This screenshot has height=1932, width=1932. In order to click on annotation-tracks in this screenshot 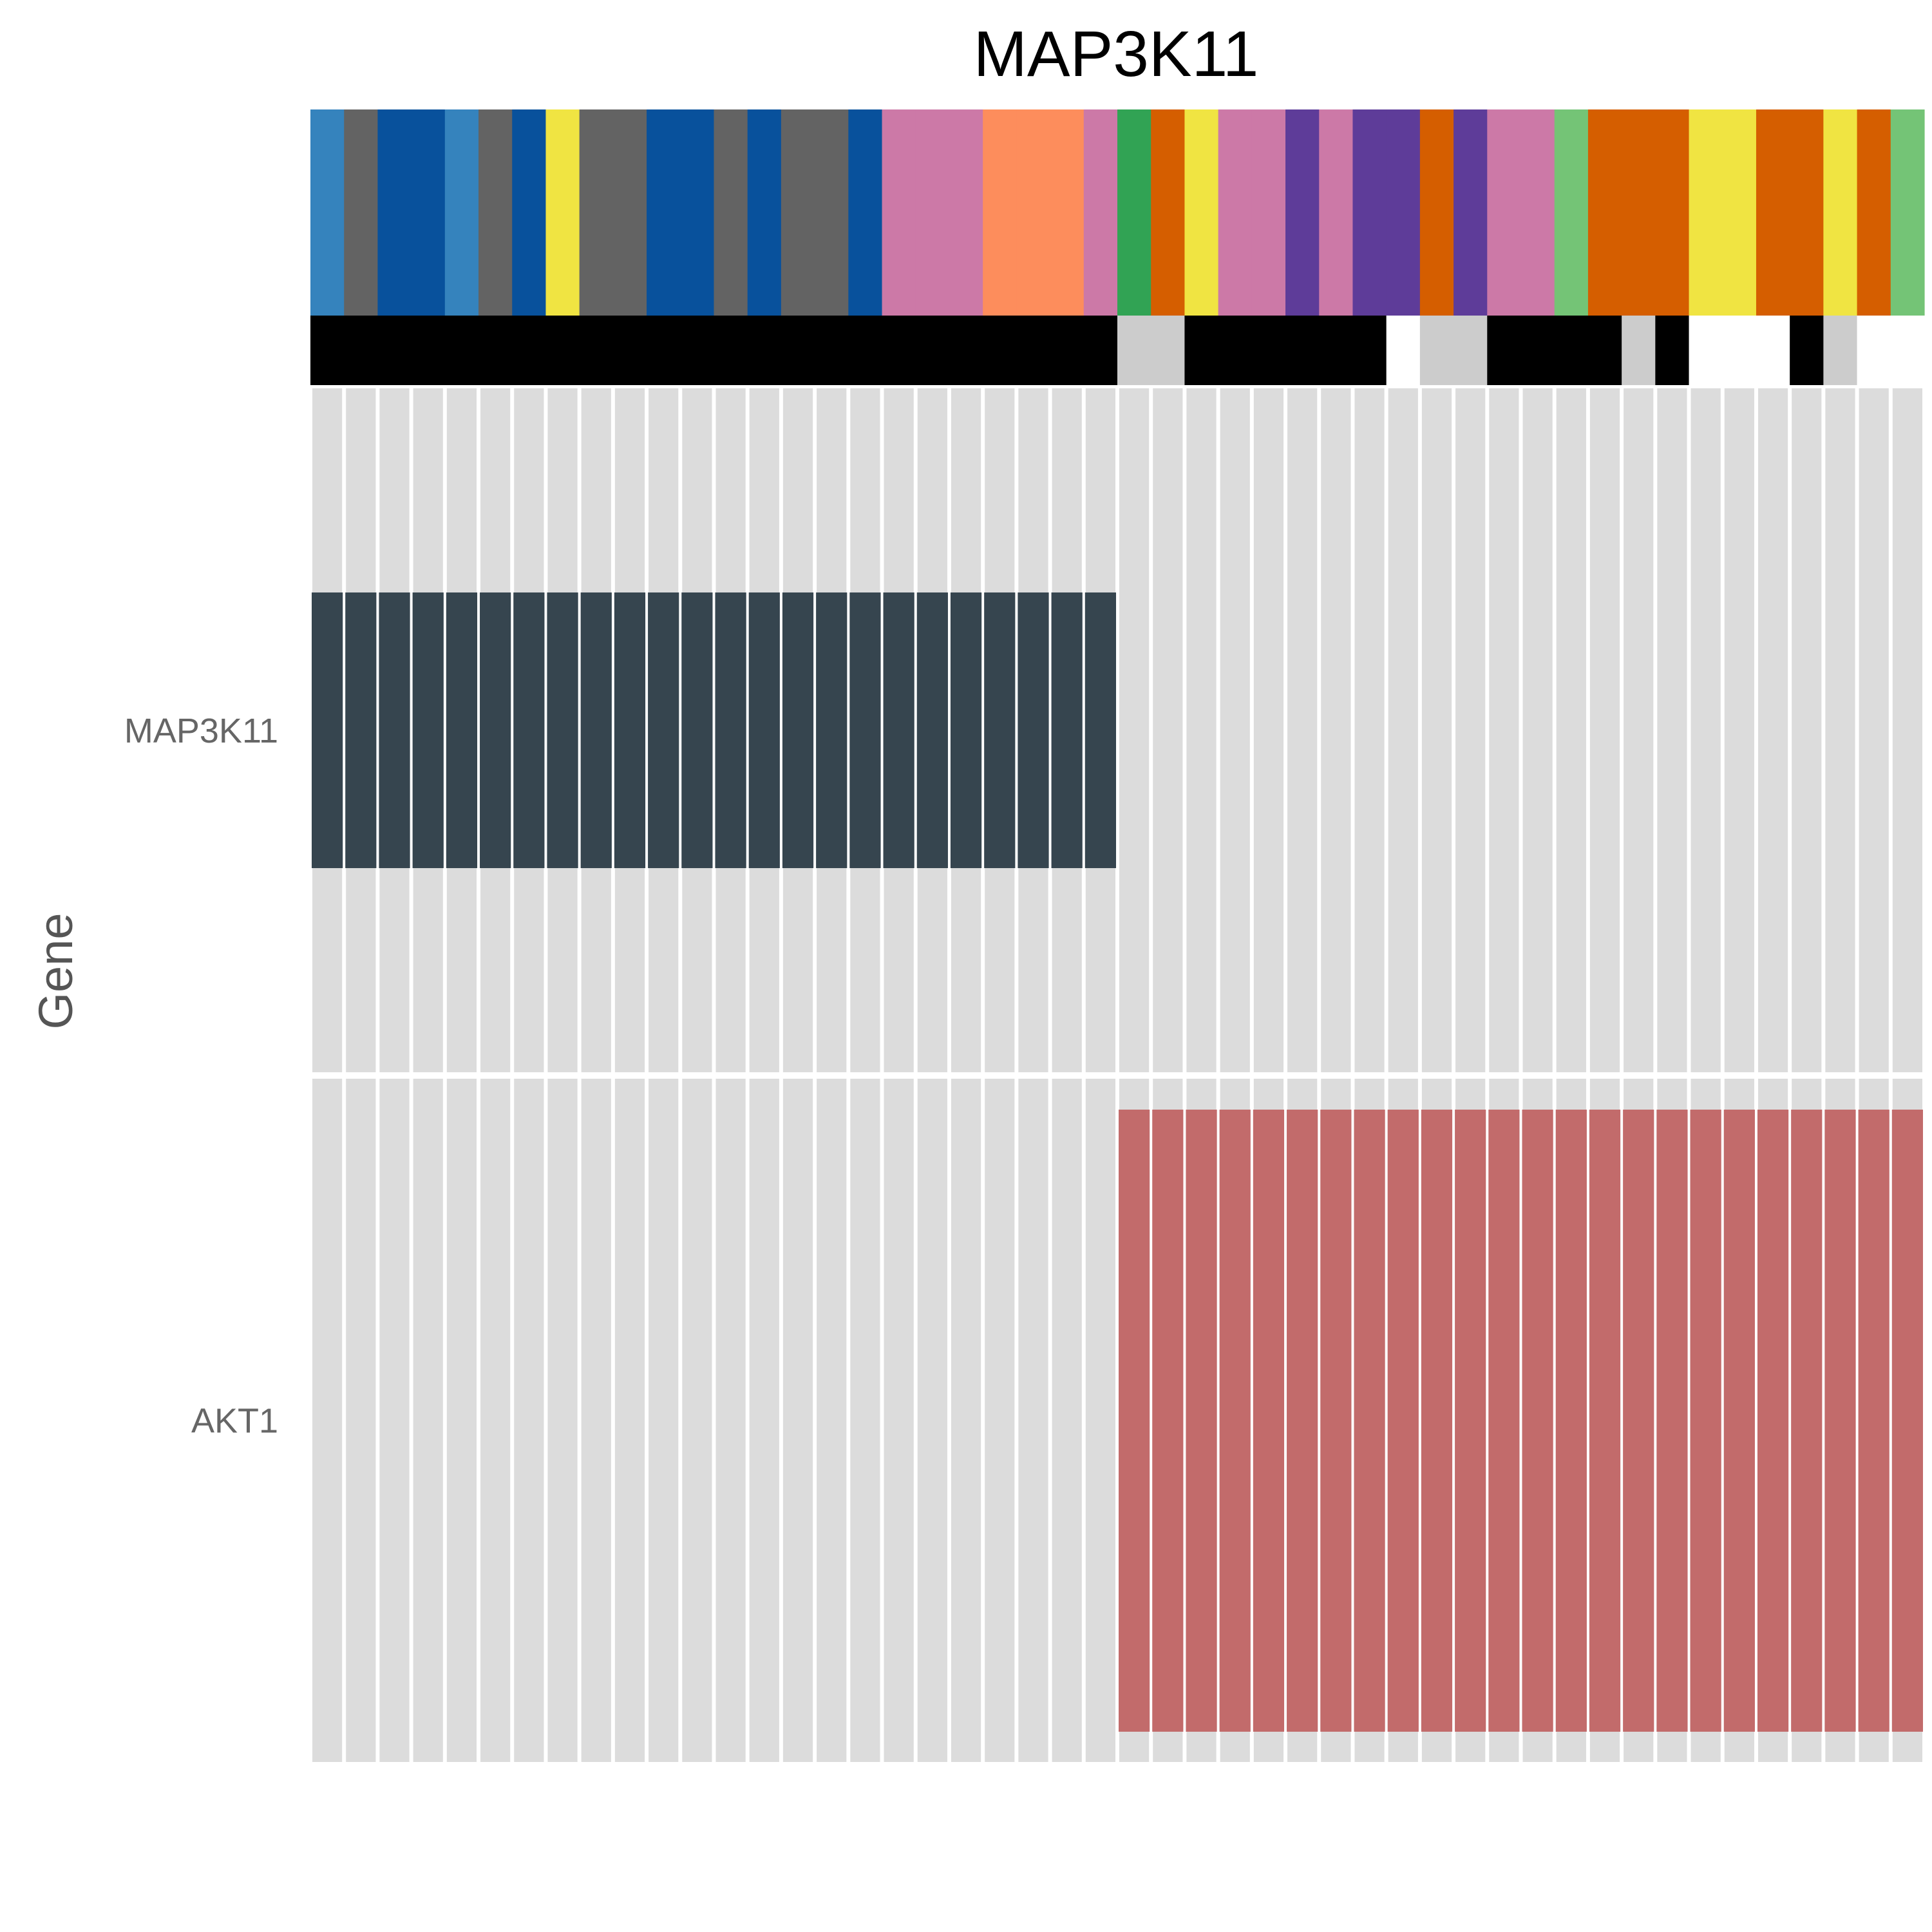, I will do `click(1117, 247)`.